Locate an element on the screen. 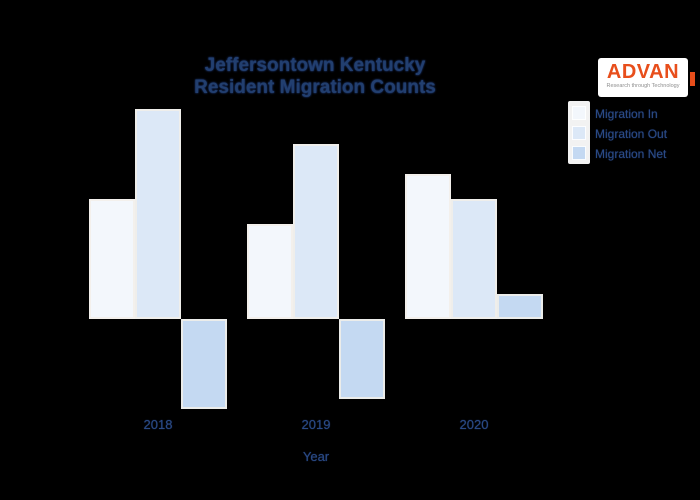  logo-accent-mark is located at coordinates (692, 79).